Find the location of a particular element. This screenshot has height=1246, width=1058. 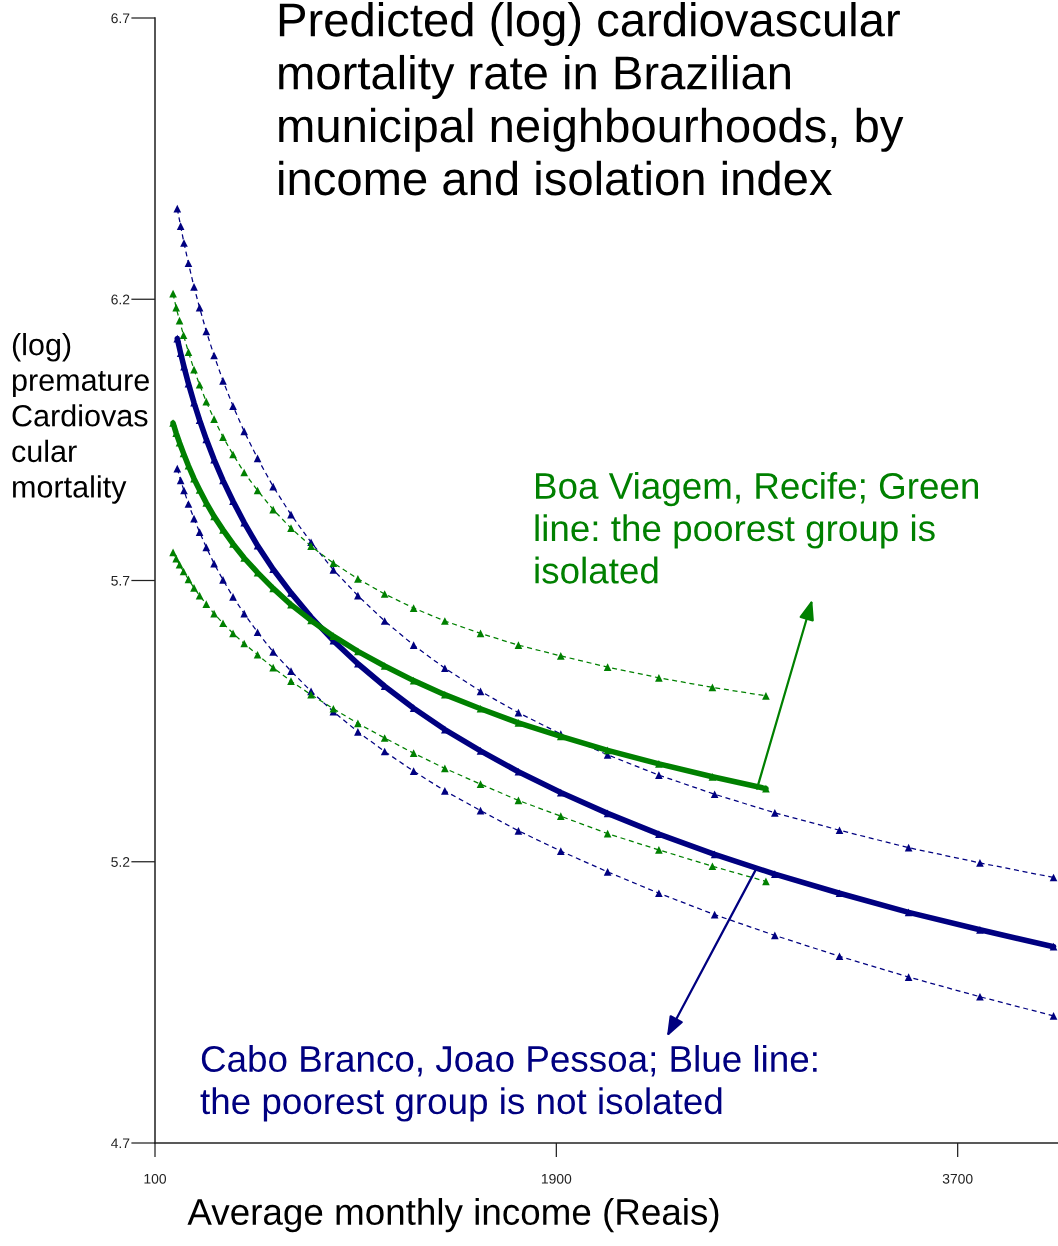

x-tick-label: 100 is located at coordinates (155, 1178).